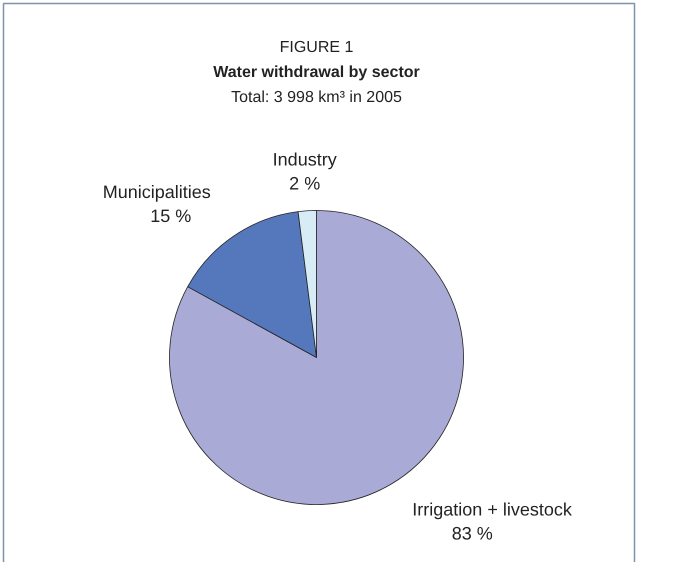  Describe the element at coordinates (317, 47) in the screenshot. I see `caption: FIGURE 1` at that location.